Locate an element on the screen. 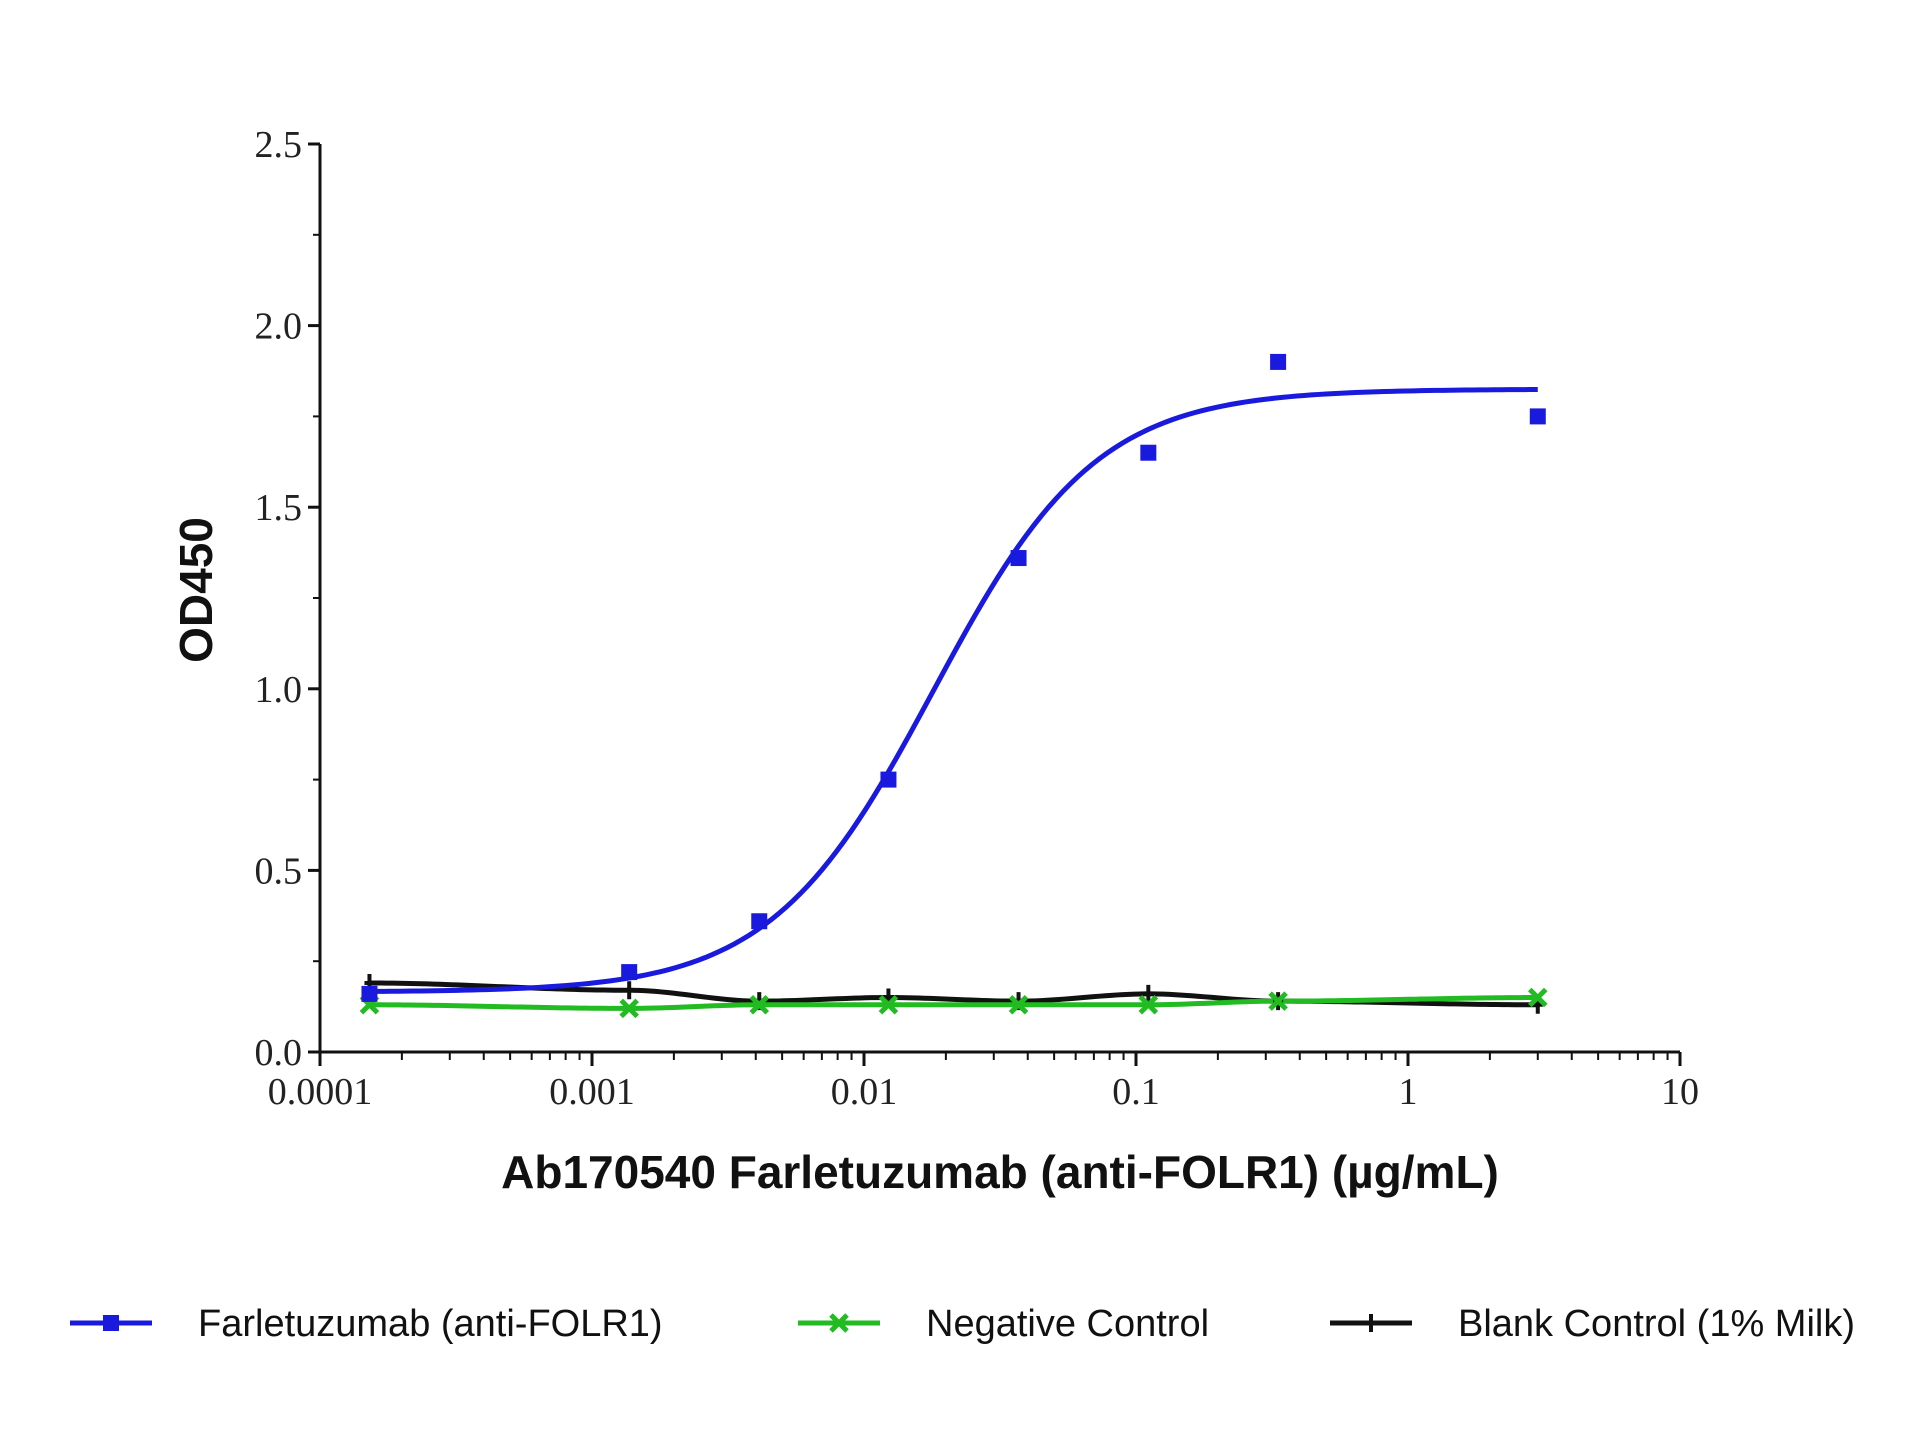 The width and height of the screenshot is (1920, 1440). legend-label: Negative Control is located at coordinates (1067, 1324).